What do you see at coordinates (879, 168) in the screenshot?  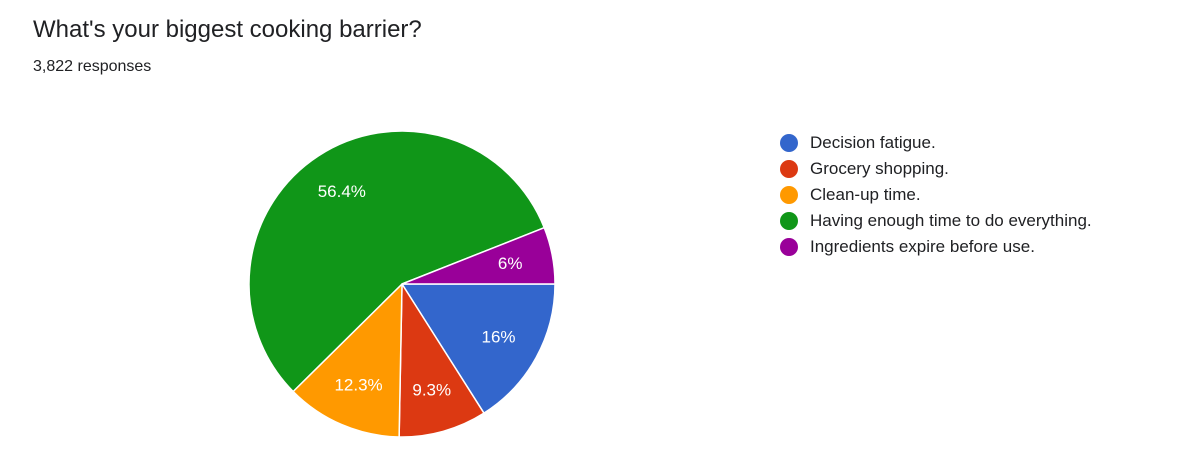 I see `legend-label: Grocery shopping.` at bounding box center [879, 168].